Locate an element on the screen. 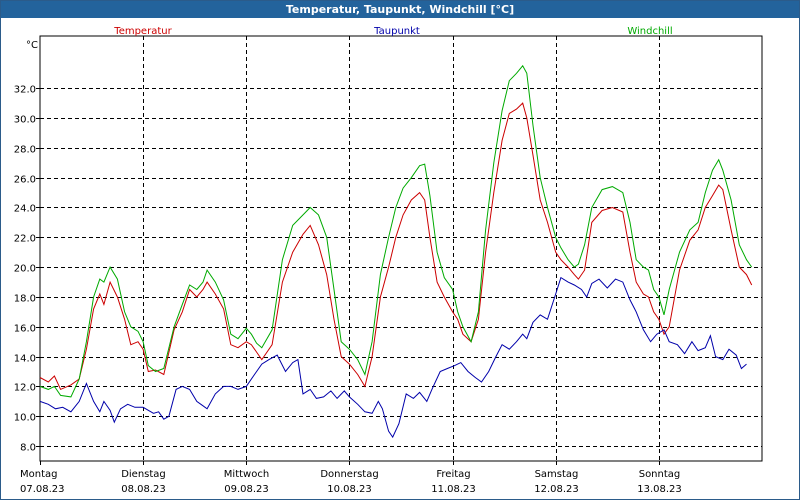 The image size is (800, 500). x-tick-day-label: Donnerstag is located at coordinates (349, 474).